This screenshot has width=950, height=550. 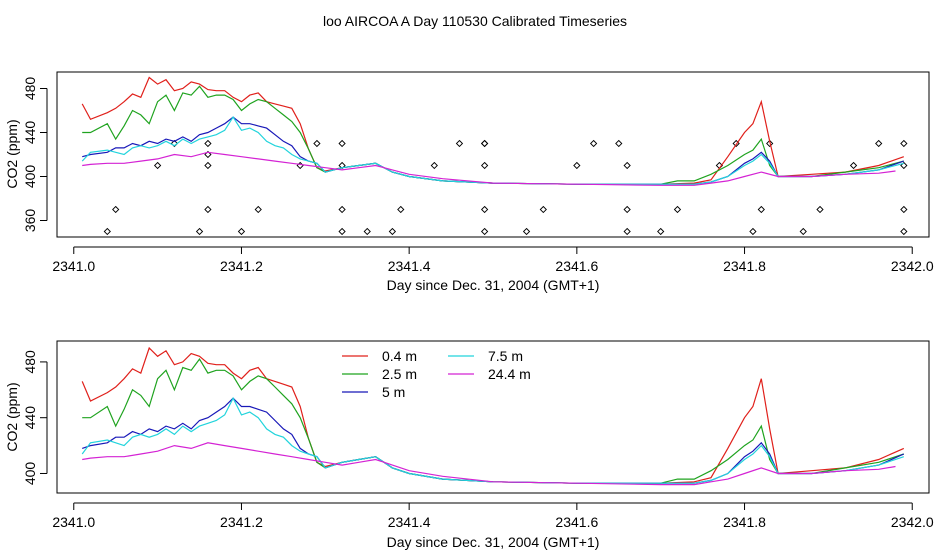 What do you see at coordinates (30, 177) in the screenshot?
I see `top-y-tick-label: 400` at bounding box center [30, 177].